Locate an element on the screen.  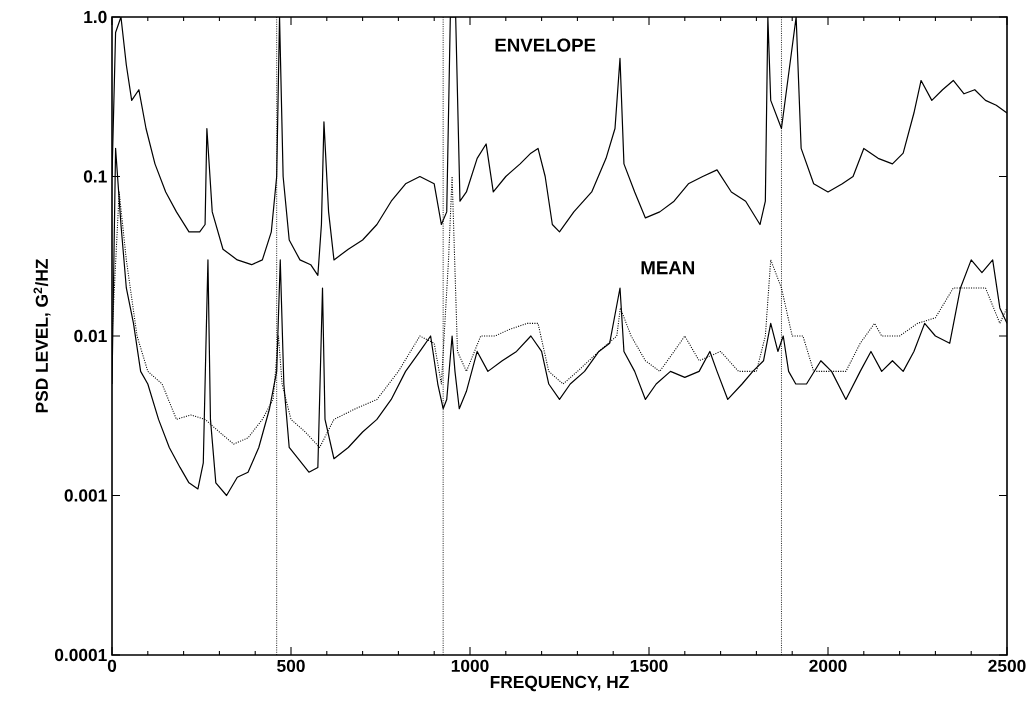
x-tick-label: 1500 is located at coordinates (649, 665).